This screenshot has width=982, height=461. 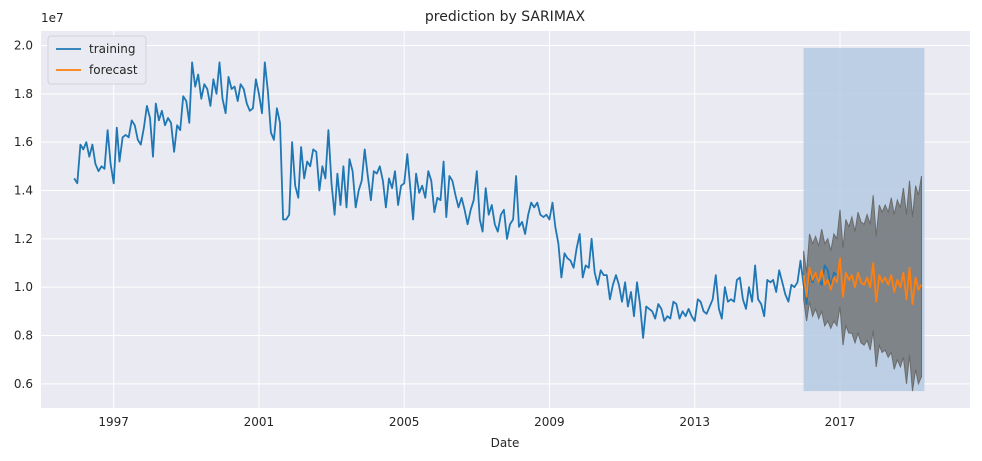 What do you see at coordinates (23, 46) in the screenshot?
I see `y-tick-label-7: 2.0` at bounding box center [23, 46].